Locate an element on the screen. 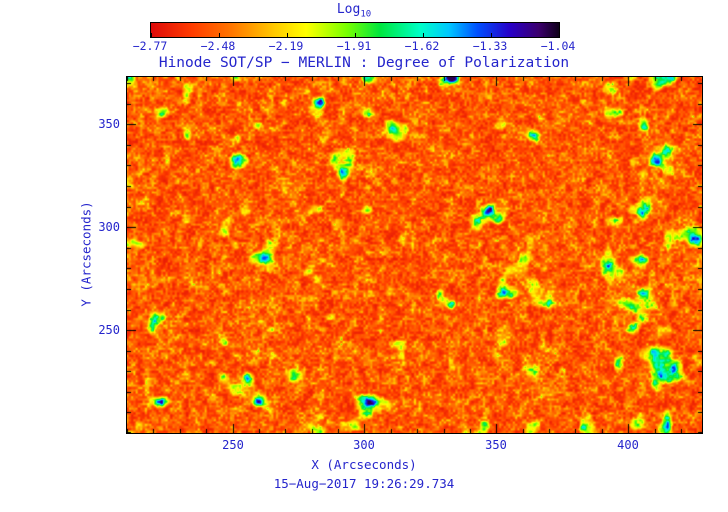  x-tick-label: 250 is located at coordinates (233, 445).